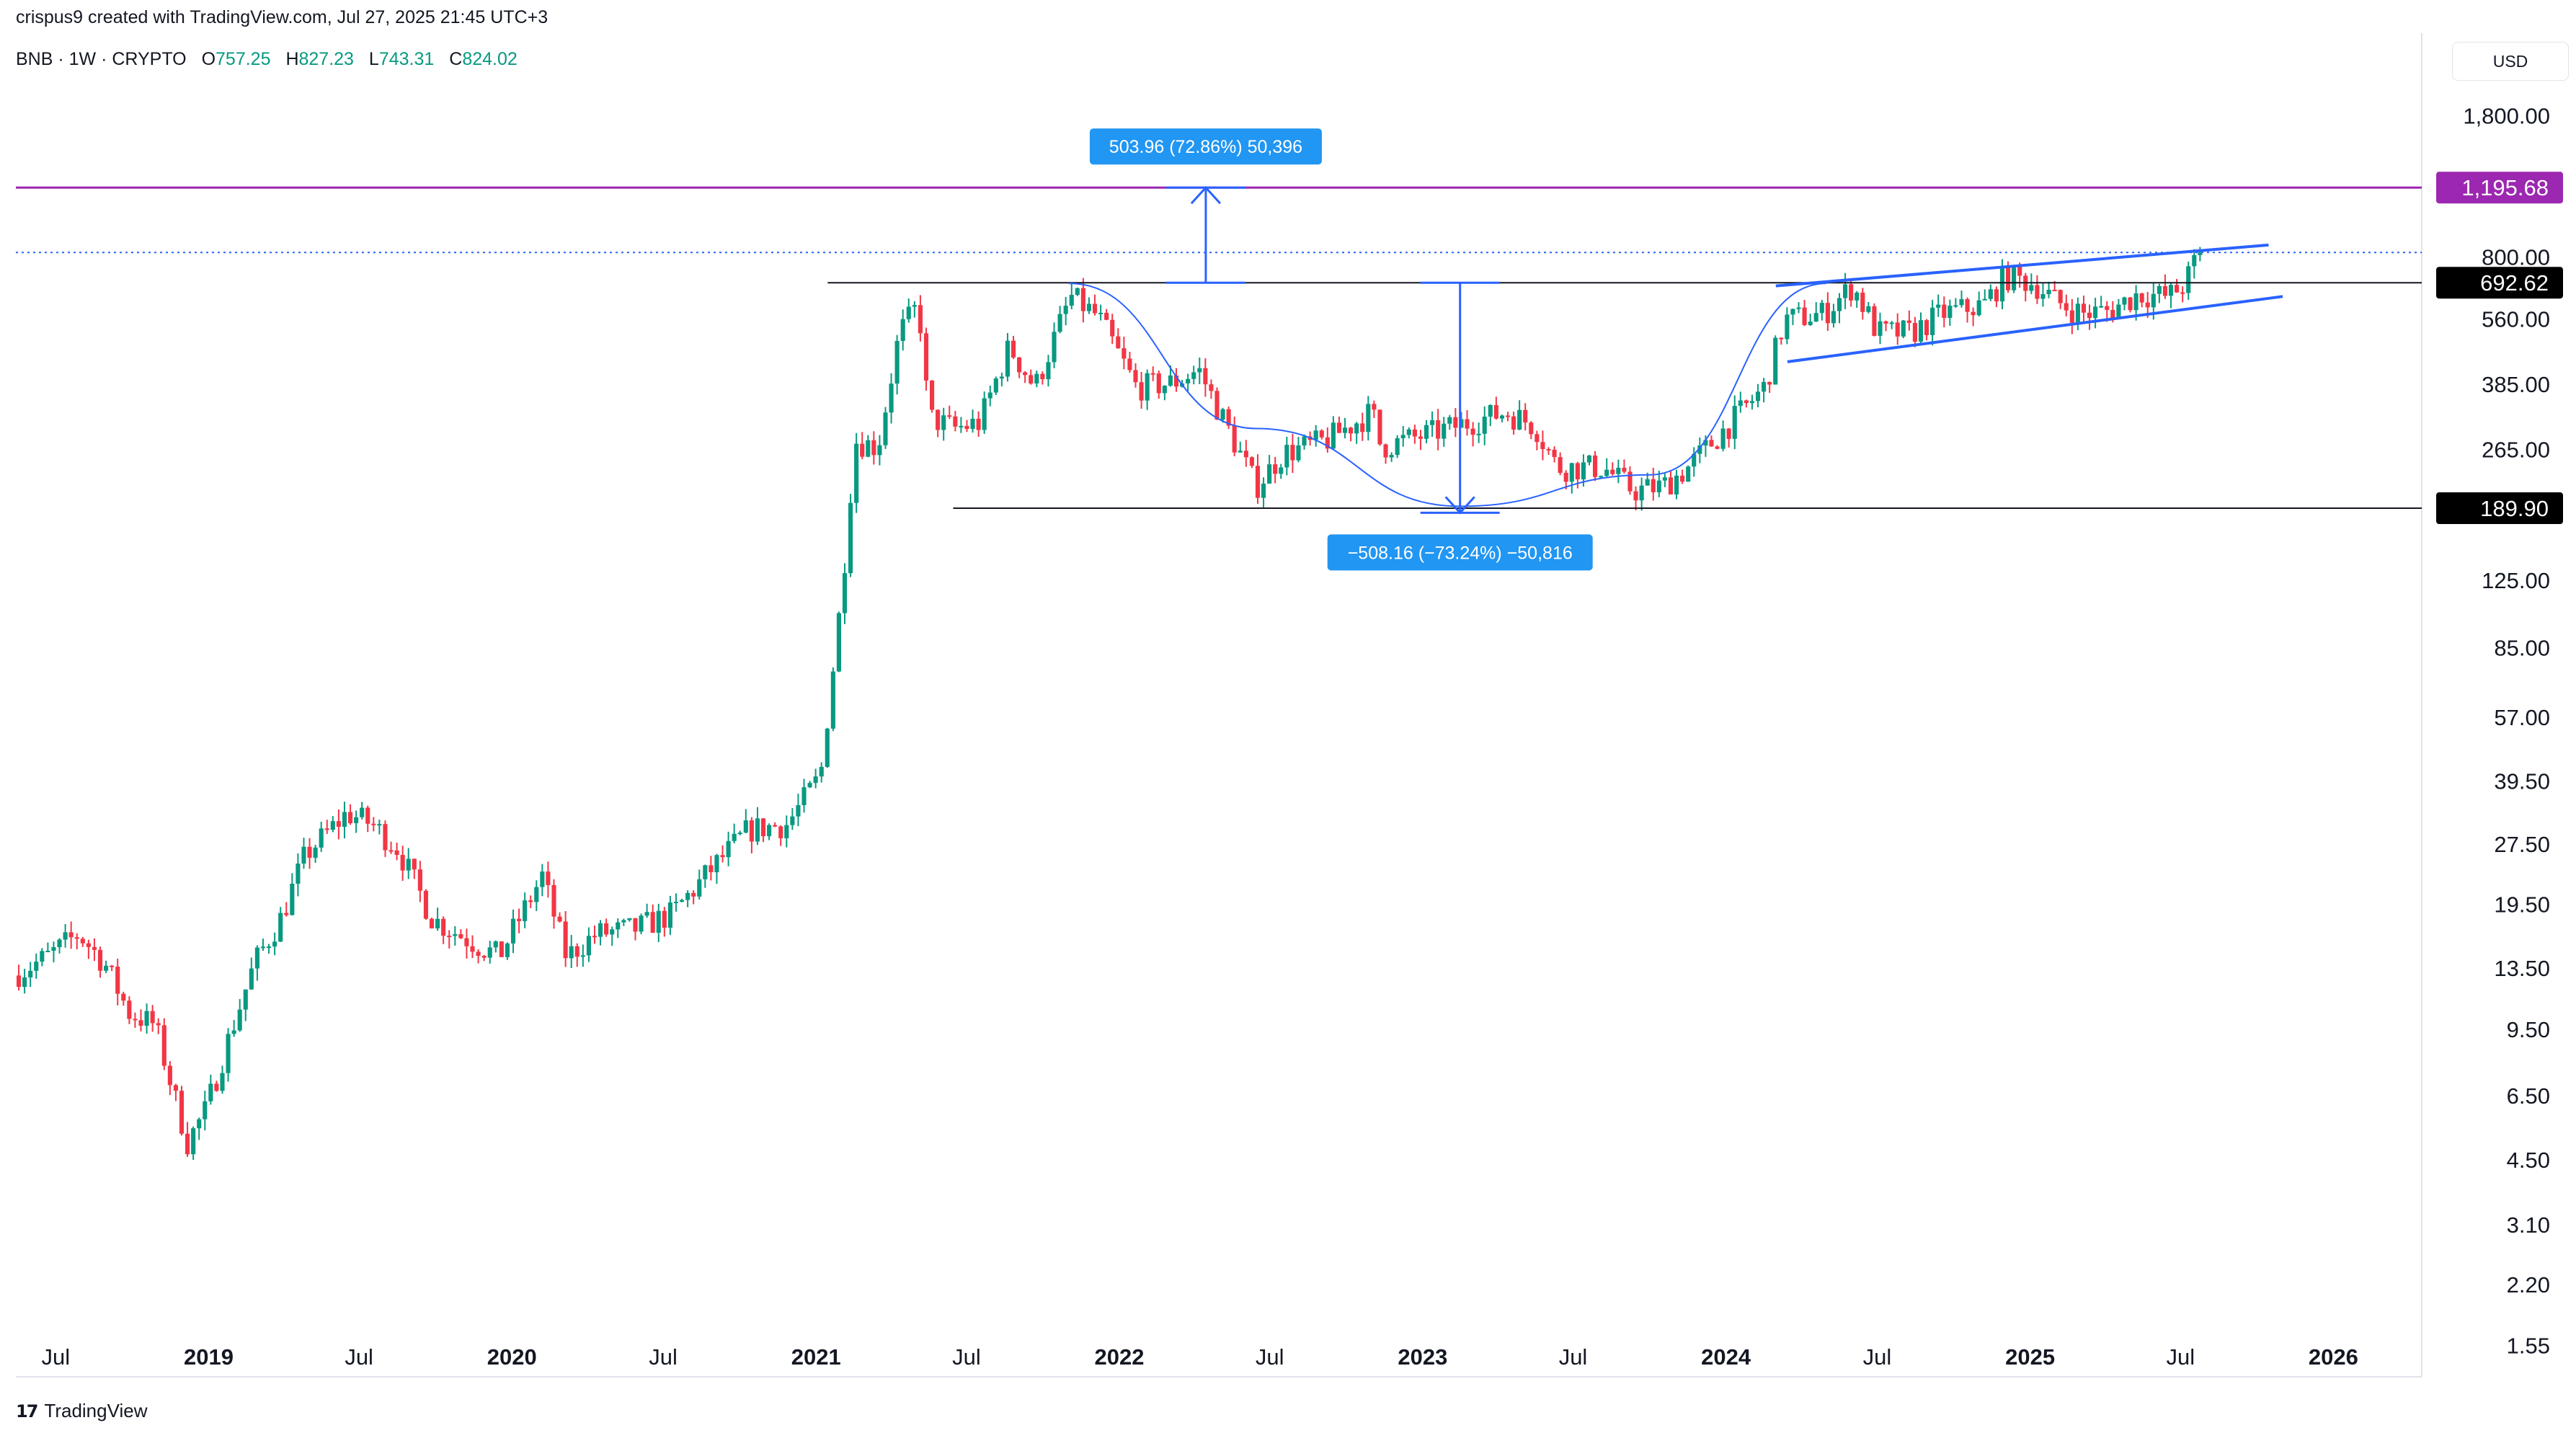  What do you see at coordinates (209, 59) in the screenshot?
I see `open-label: O` at bounding box center [209, 59].